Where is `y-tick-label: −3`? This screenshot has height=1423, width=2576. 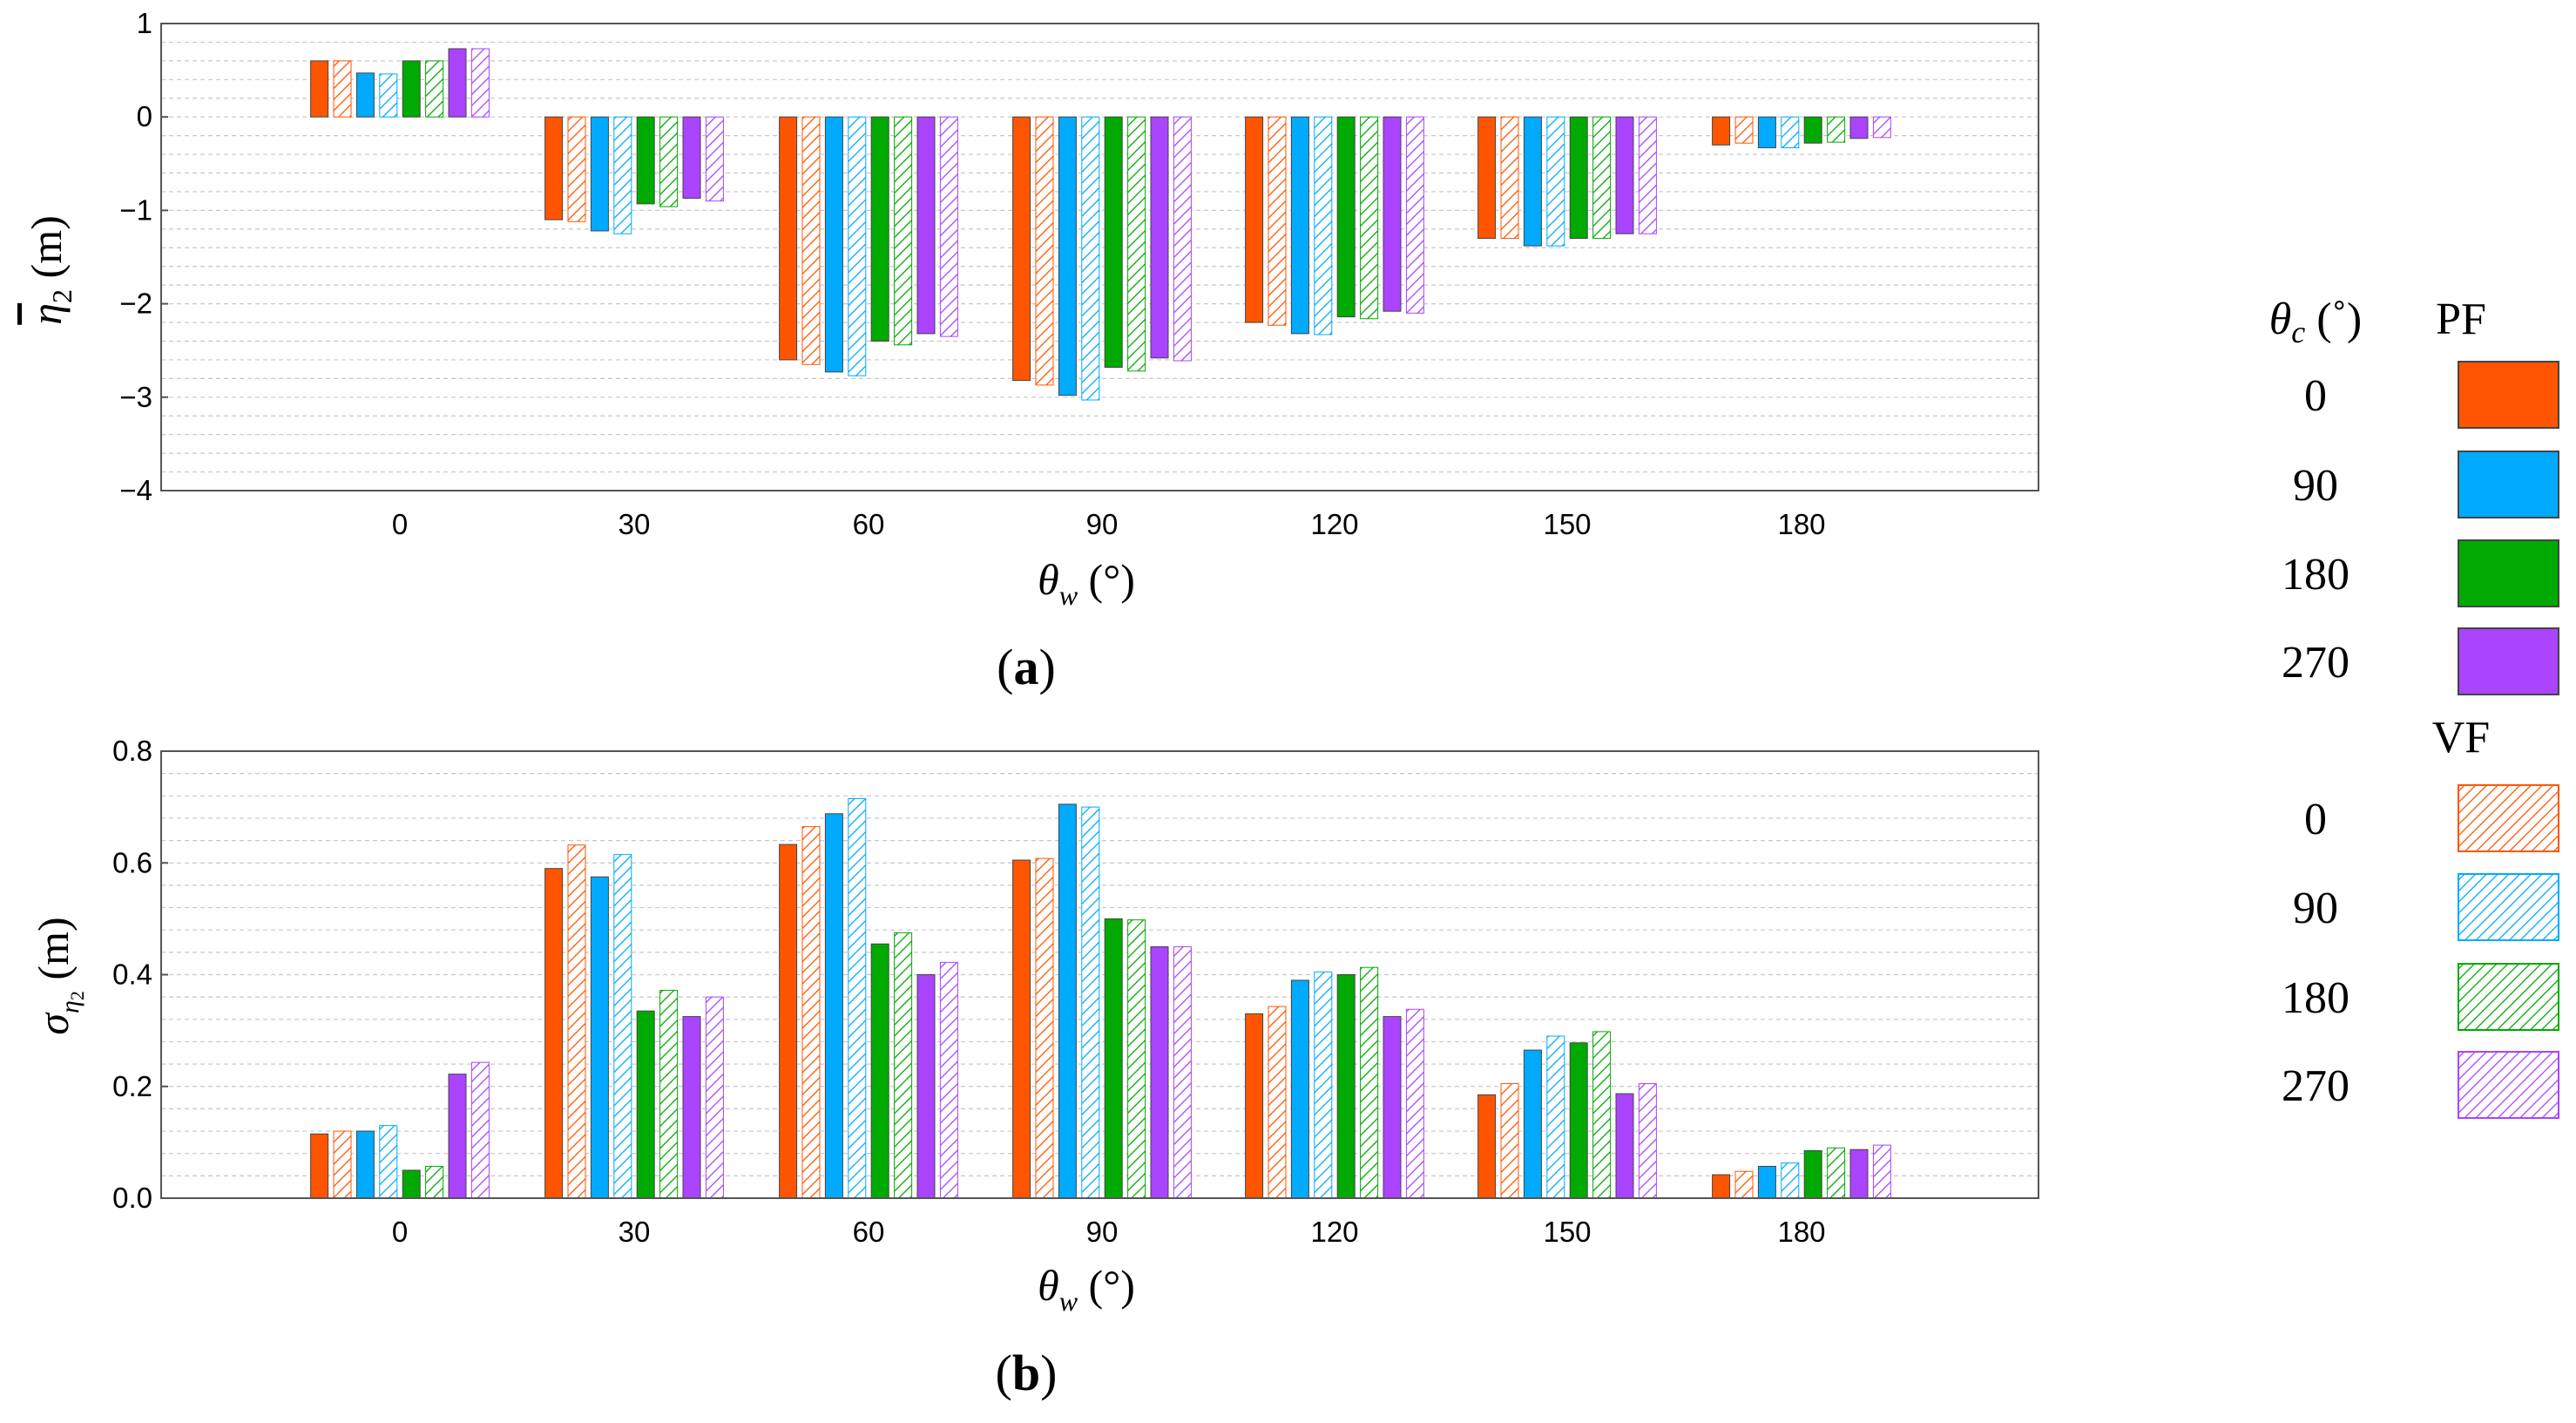
y-tick-label: −3 is located at coordinates (135, 397).